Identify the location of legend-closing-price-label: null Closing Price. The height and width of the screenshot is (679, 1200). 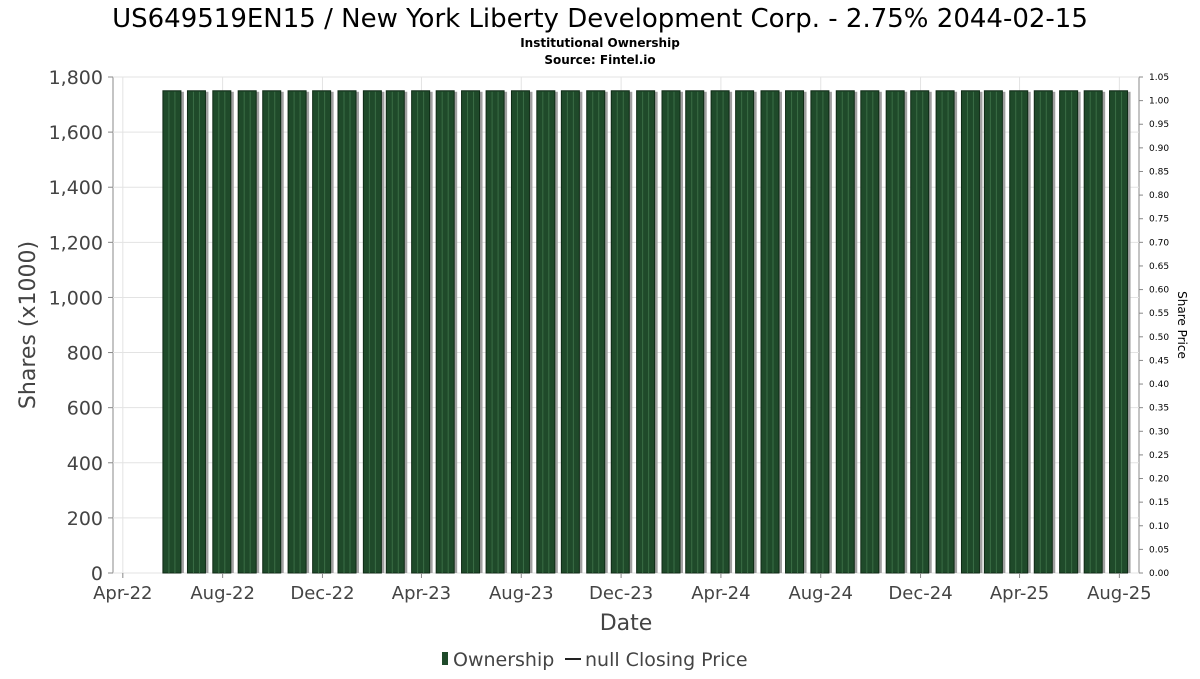
(666, 660).